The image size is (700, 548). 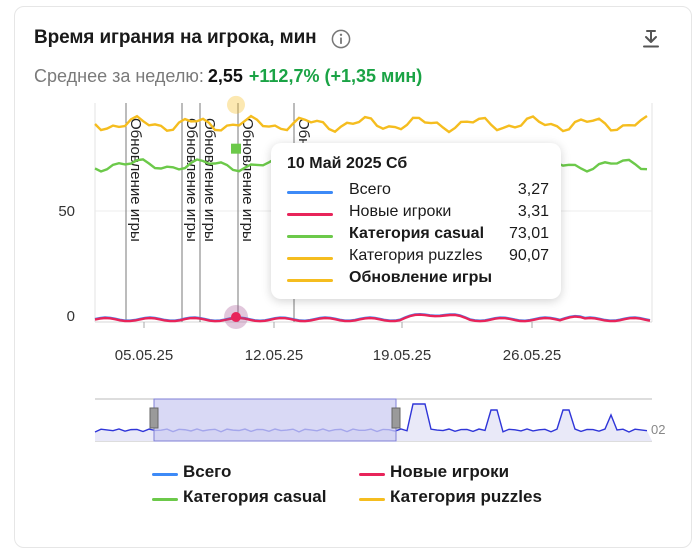 I want to click on hover-point-casual, so click(x=236, y=148).